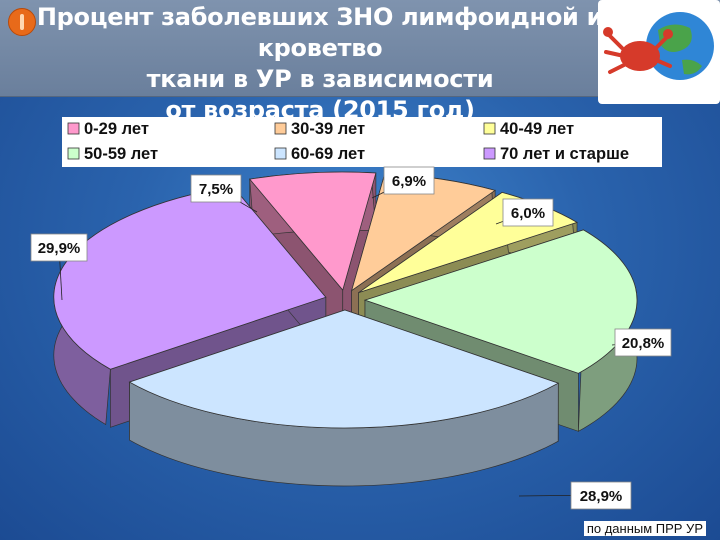  What do you see at coordinates (116, 129) in the screenshot?
I see `legend-label-0: 0-29 лет` at bounding box center [116, 129].